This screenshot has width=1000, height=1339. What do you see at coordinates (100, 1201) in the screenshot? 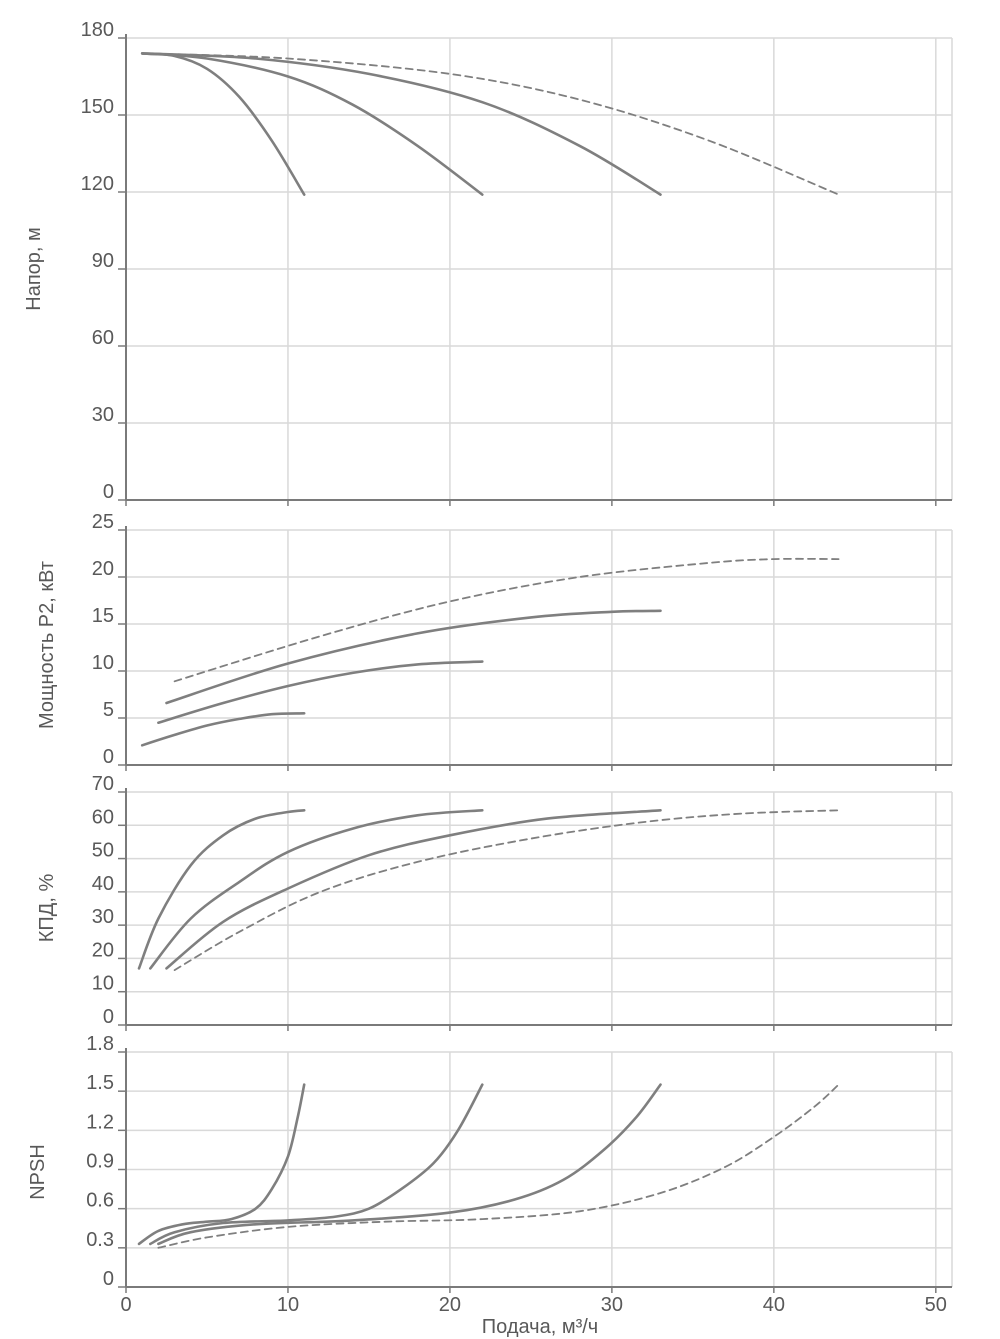
I see `y-tick-label: 0.6` at bounding box center [100, 1201].